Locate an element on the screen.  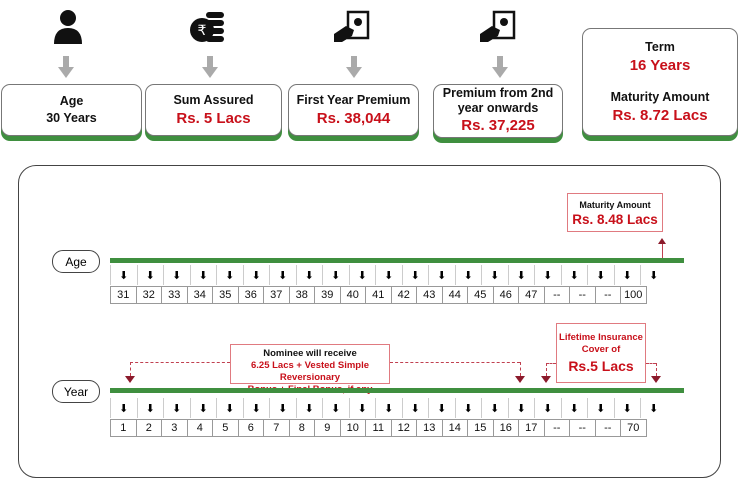
age-cell: 37 is located at coordinates (276, 295).